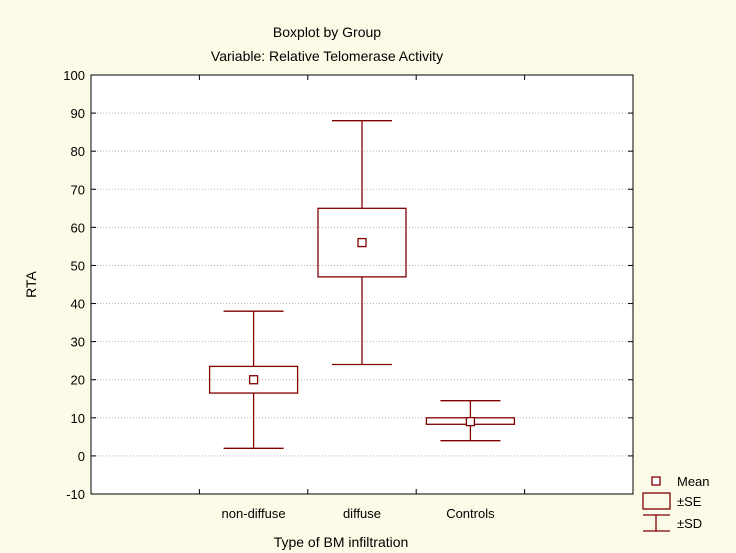 This screenshot has height=553, width=736. I want to click on y-tick-label: 50, so click(78, 265).